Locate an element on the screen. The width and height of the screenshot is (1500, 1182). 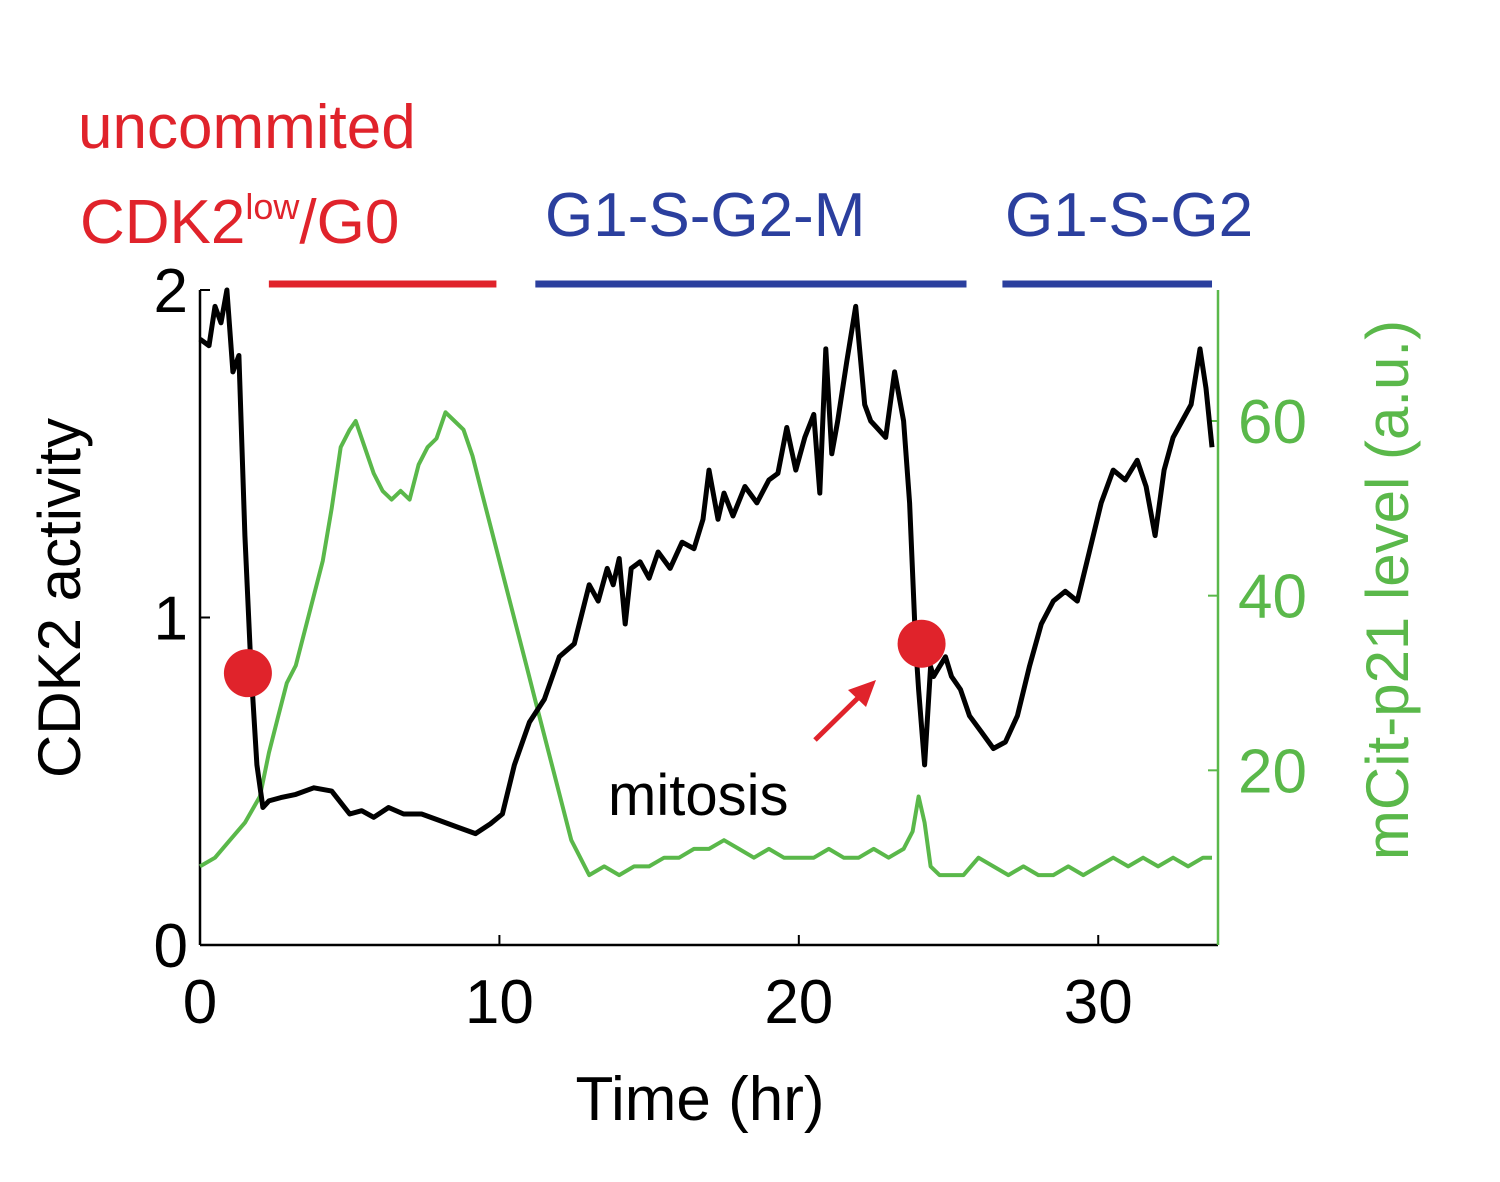
phase-label-superscript: low is located at coordinates (272, 206).